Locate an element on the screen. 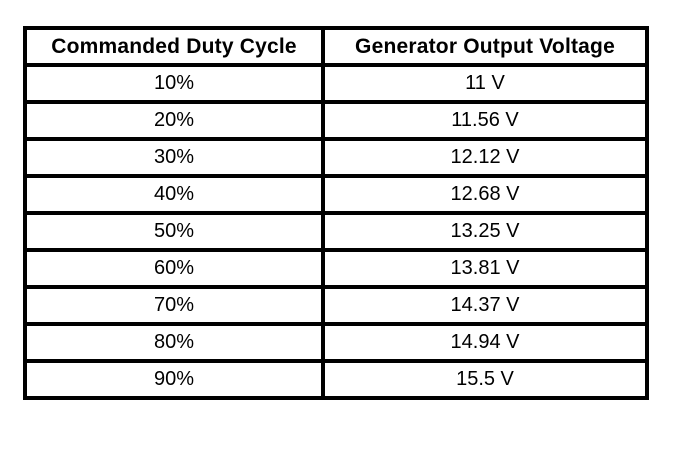 This screenshot has height=460, width=688. voltage-cell: 13.25 V is located at coordinates (485, 231).